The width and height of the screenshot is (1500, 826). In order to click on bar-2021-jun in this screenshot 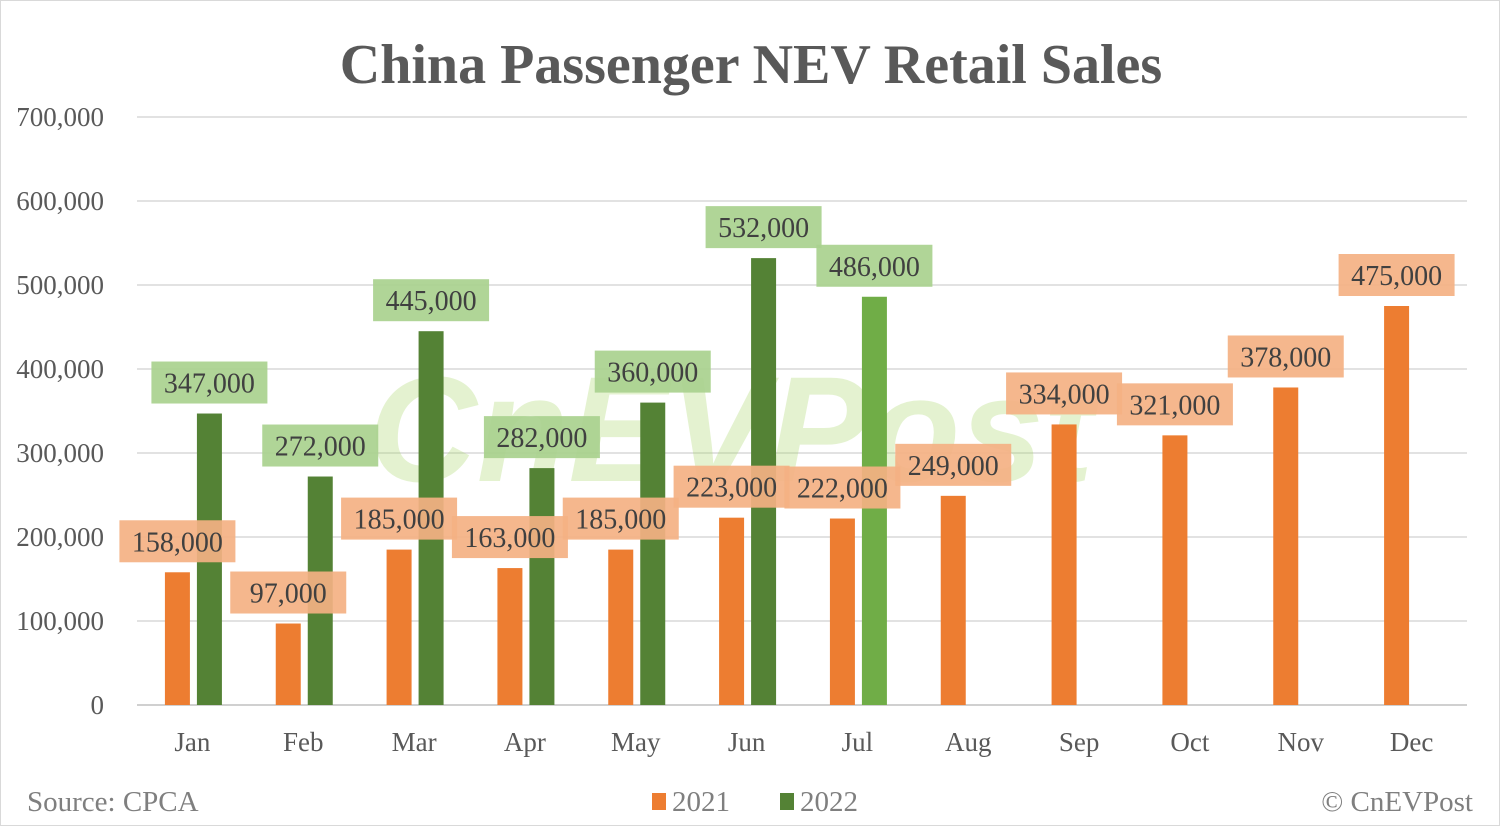, I will do `click(732, 611)`.